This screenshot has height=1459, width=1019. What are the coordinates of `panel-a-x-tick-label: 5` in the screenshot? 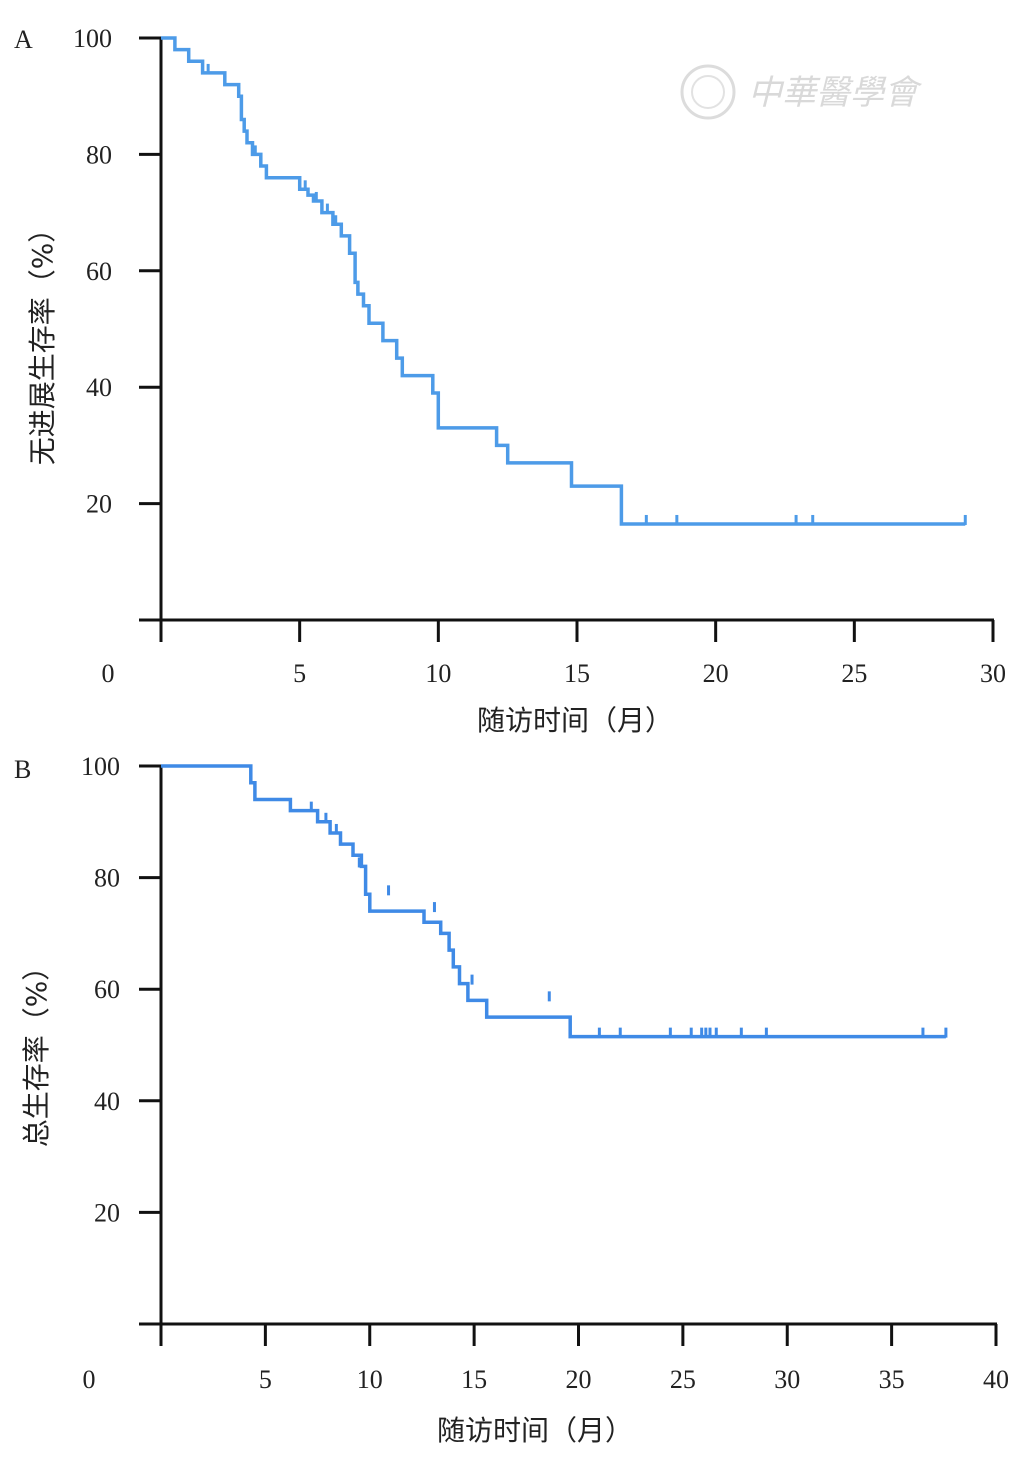 It's located at (299, 673).